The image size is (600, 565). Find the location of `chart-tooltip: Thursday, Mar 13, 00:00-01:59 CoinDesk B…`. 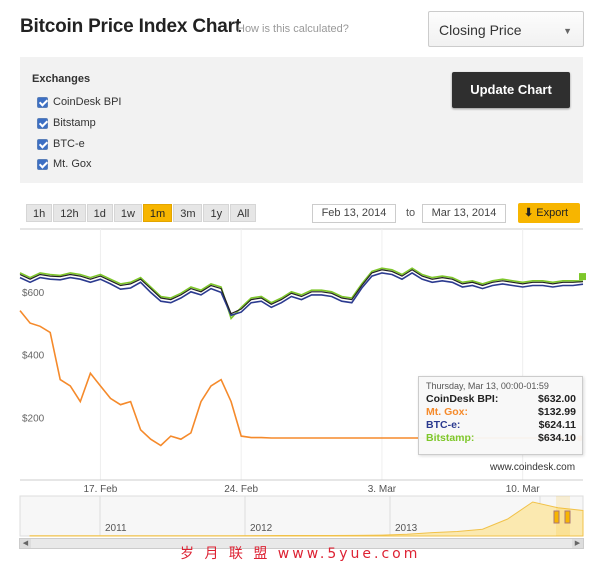

chart-tooltip: Thursday, Mar 13, 00:00-01:59 CoinDesk B… is located at coordinates (500, 415).